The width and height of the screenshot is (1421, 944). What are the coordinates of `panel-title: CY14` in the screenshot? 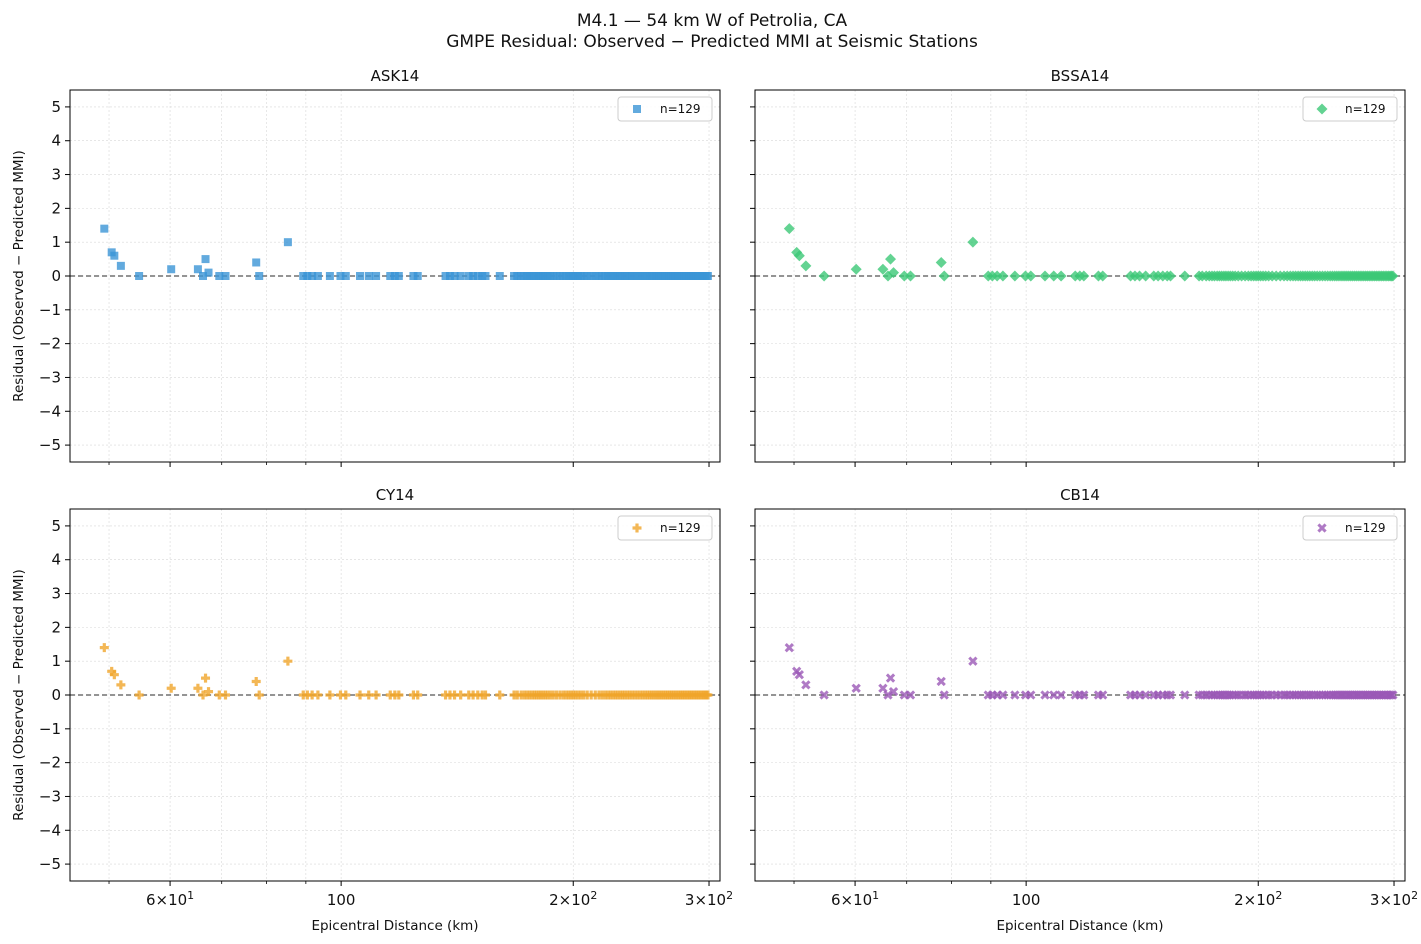 It's located at (395, 495).